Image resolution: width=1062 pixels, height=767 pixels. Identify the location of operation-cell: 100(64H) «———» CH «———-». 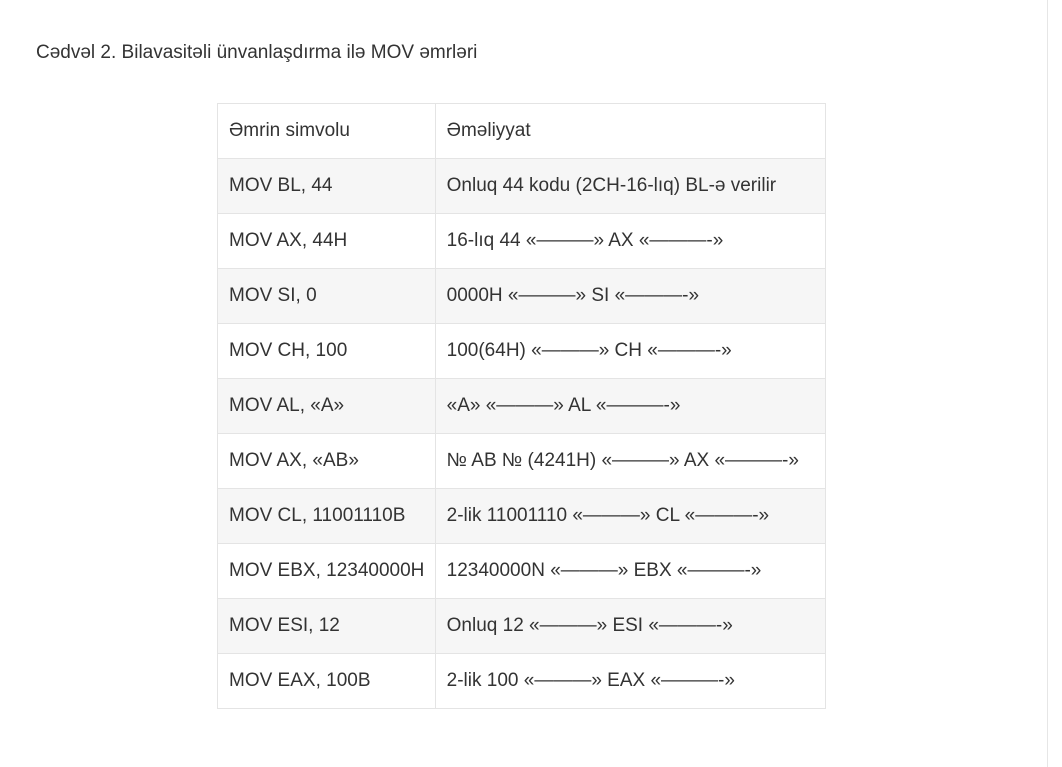
(630, 351).